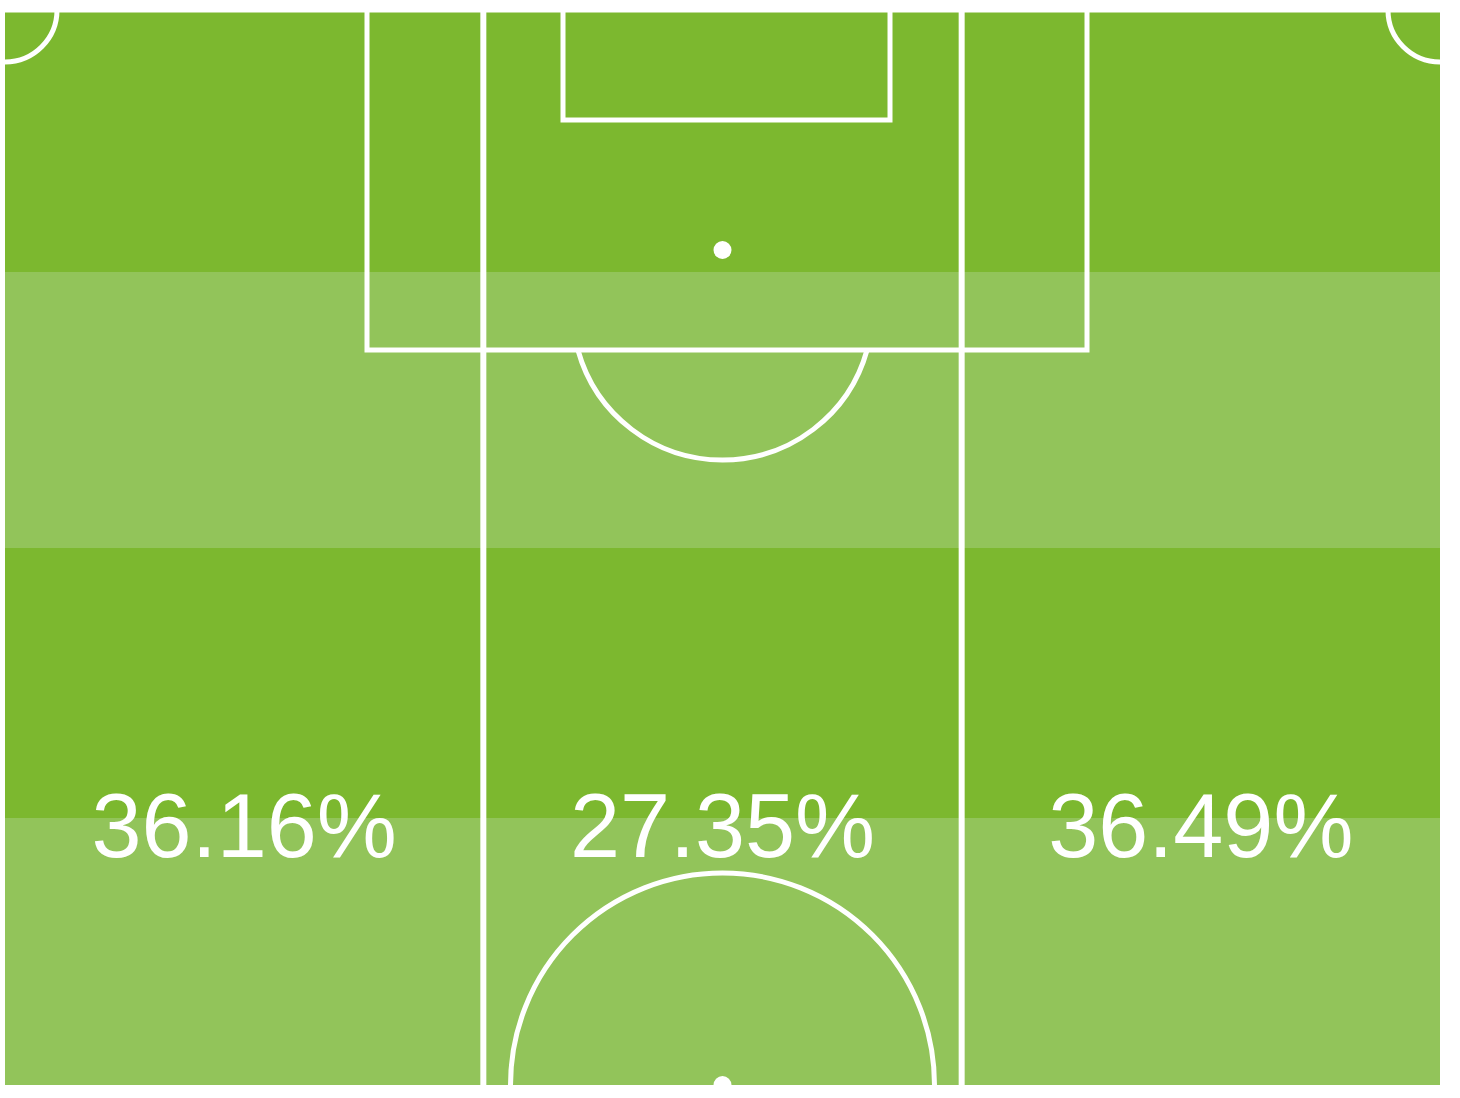  I want to click on data-label: 36.49%, so click(1201, 826).